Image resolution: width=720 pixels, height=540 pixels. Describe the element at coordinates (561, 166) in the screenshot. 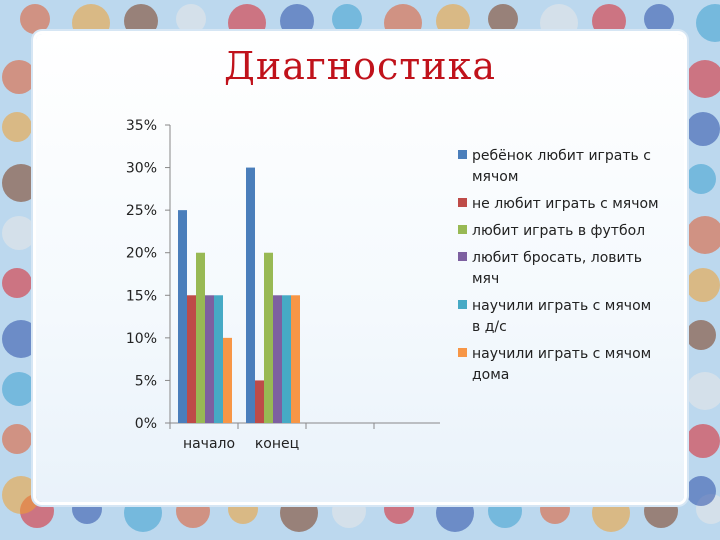

I see `legend-label: ребёнок любит играть с мячом` at that location.